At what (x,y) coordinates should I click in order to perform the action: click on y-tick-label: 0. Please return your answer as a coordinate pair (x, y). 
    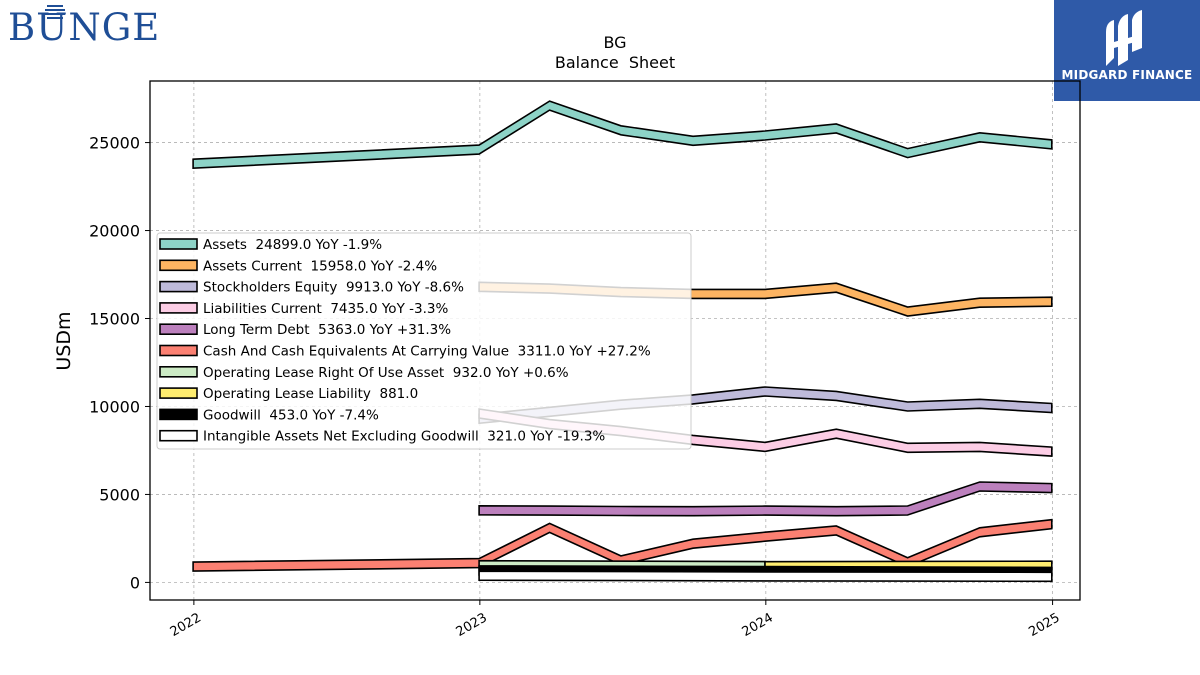
    Looking at the image, I should click on (135, 582).